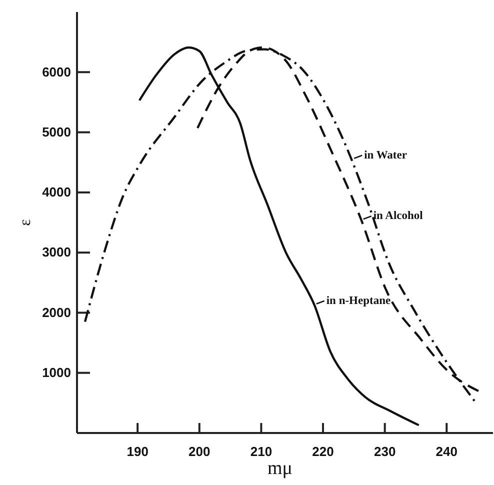 This screenshot has width=494, height=485. I want to click on y-axis-title: ε, so click(25, 222).